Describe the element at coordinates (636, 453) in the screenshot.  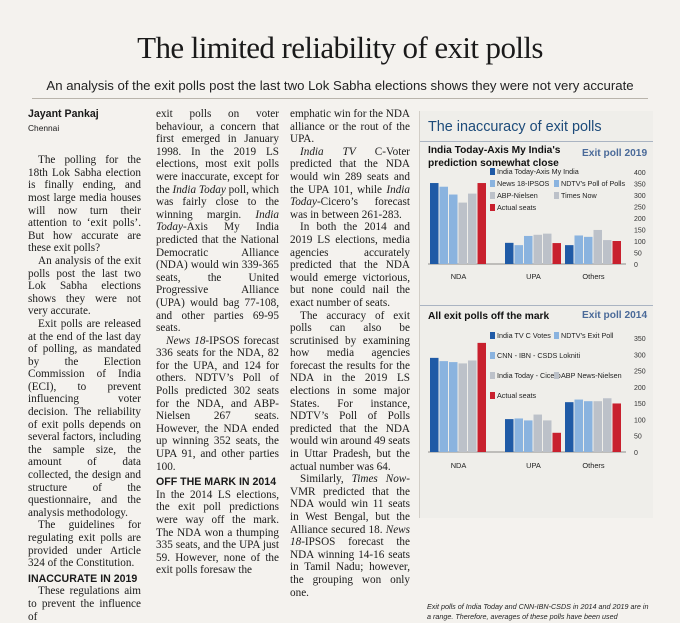
I see `y-tick-label: 0` at that location.